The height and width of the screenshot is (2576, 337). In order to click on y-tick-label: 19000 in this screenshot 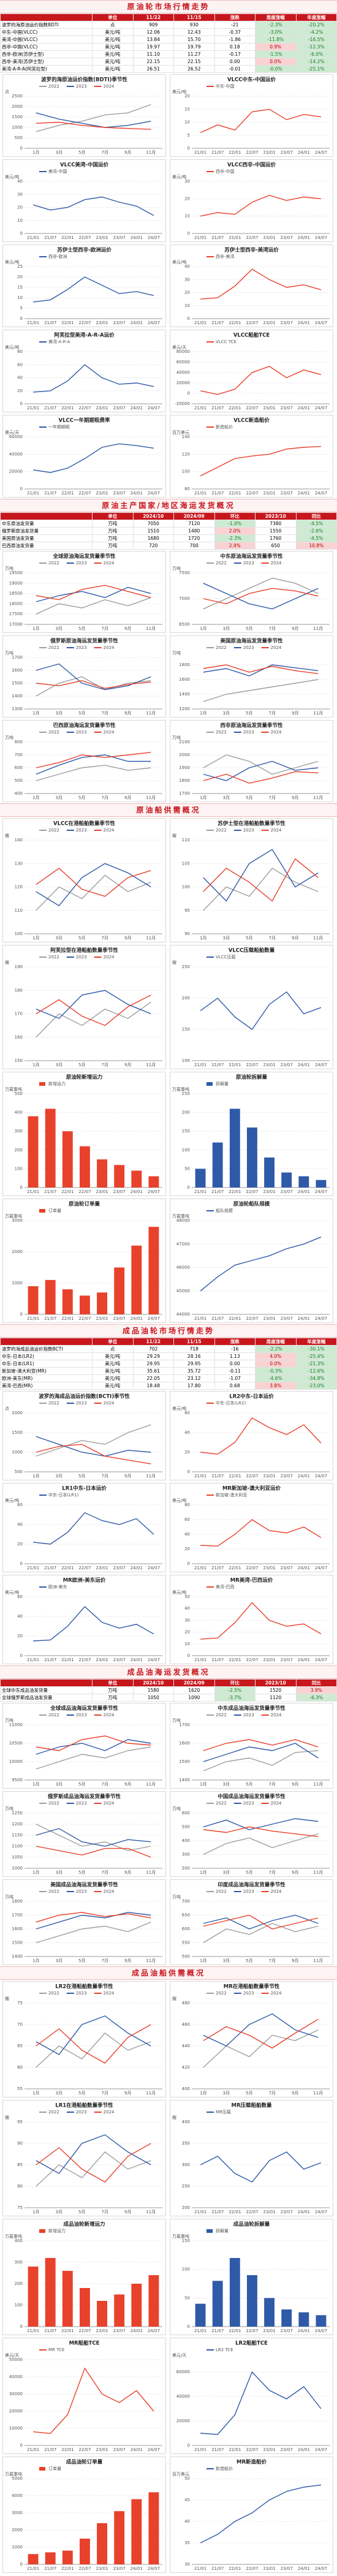, I will do `click(16, 583)`.